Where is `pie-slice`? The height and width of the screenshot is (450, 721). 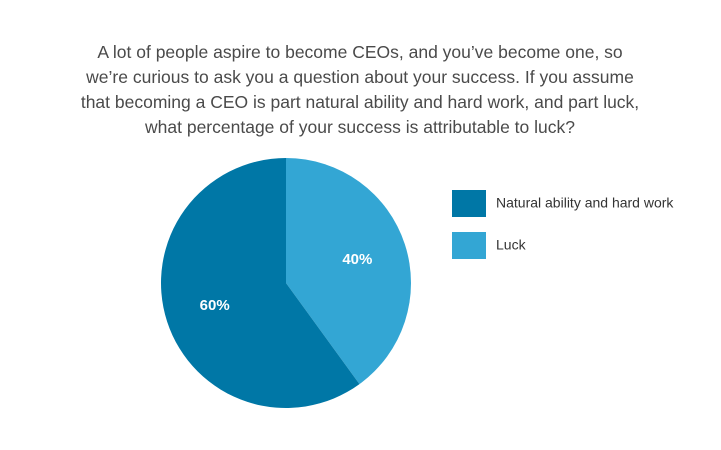 pie-slice is located at coordinates (348, 271).